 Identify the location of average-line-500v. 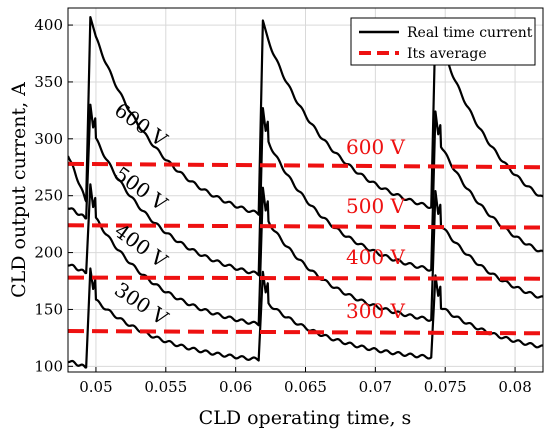
(305, 226).